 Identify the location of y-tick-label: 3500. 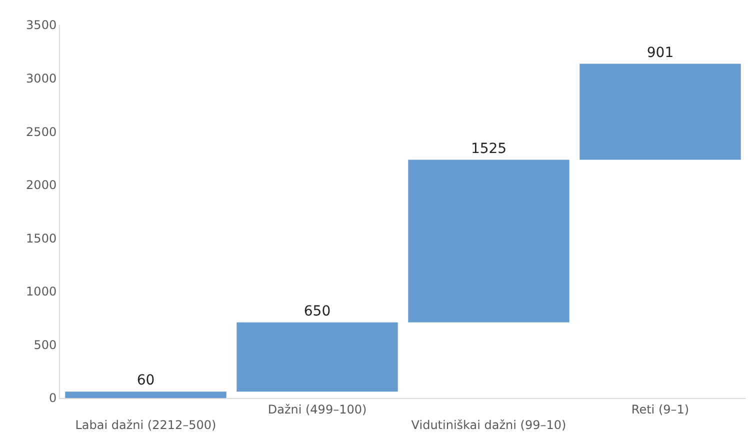
(41, 25).